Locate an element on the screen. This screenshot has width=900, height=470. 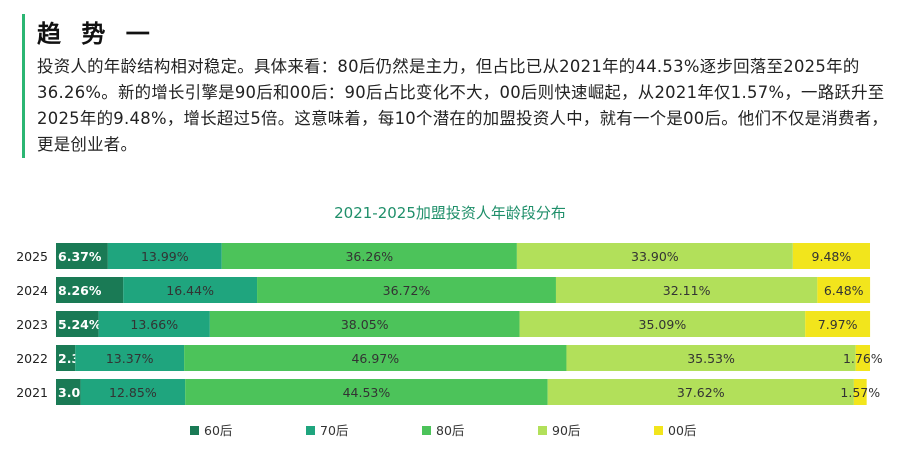
data-label: 36.72% is located at coordinates (407, 290).